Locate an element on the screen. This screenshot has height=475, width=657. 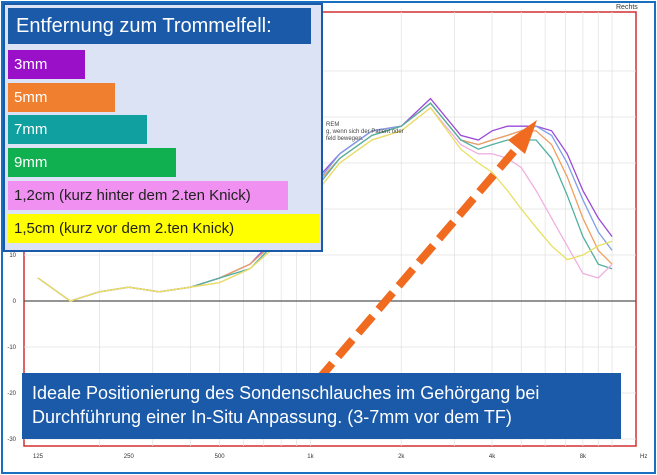
x-tick-label-500: 500 is located at coordinates (220, 457).